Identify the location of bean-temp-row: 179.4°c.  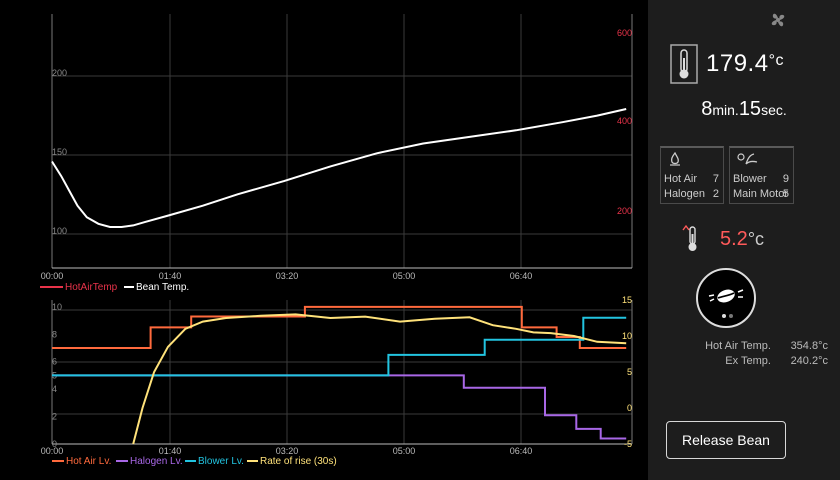
(750, 64).